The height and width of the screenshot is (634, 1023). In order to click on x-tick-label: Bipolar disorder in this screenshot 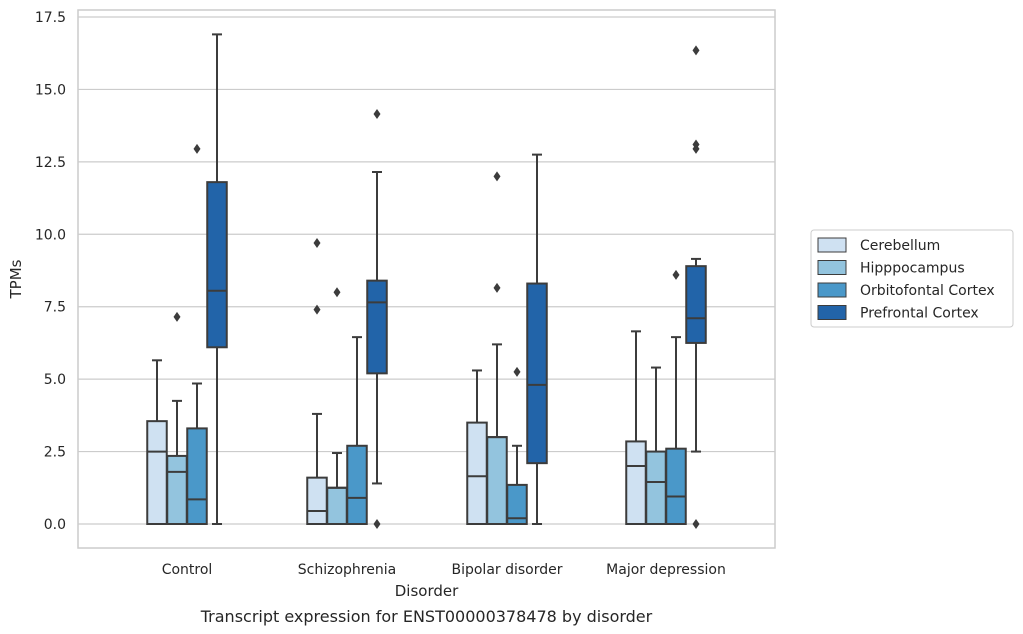, I will do `click(506, 570)`.